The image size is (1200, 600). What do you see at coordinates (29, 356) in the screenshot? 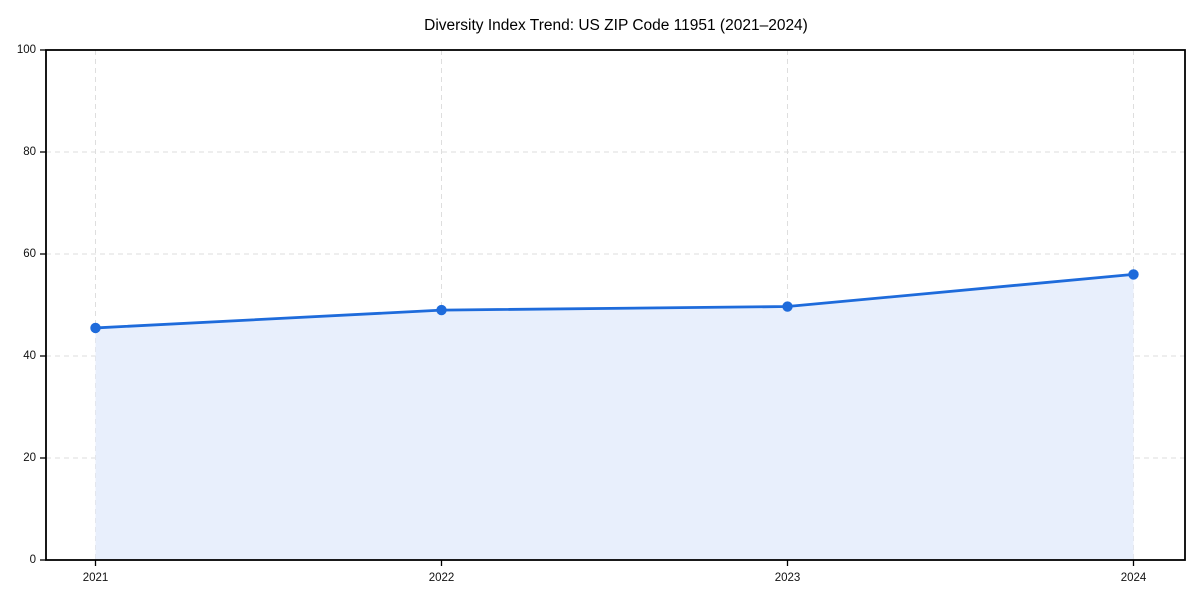
I see `y-tick-label: 40` at bounding box center [29, 356].